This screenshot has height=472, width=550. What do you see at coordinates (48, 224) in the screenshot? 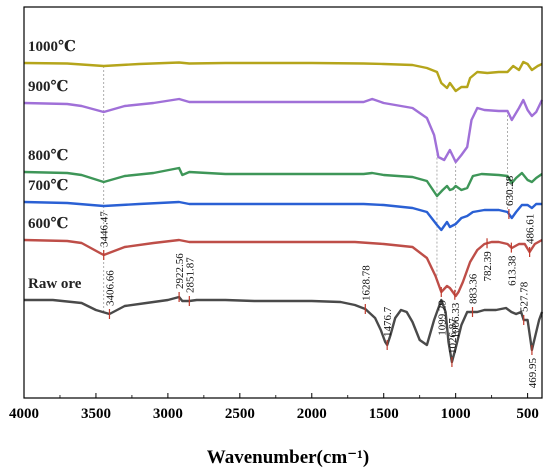
I see `series-label-600: 600℃` at bounding box center [48, 224].